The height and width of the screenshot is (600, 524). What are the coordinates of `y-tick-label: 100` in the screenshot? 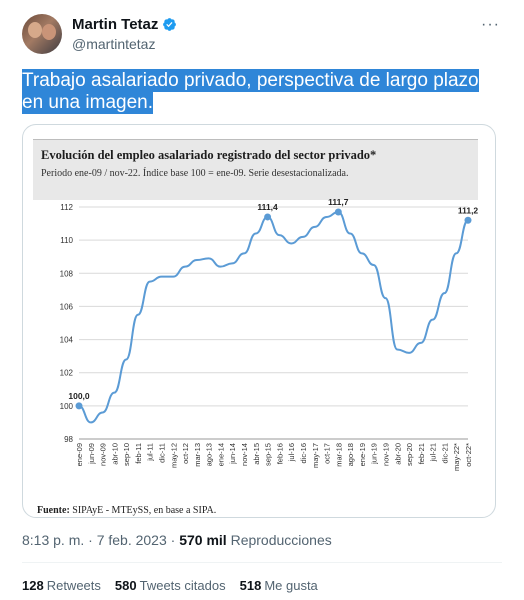 It's located at (67, 406).